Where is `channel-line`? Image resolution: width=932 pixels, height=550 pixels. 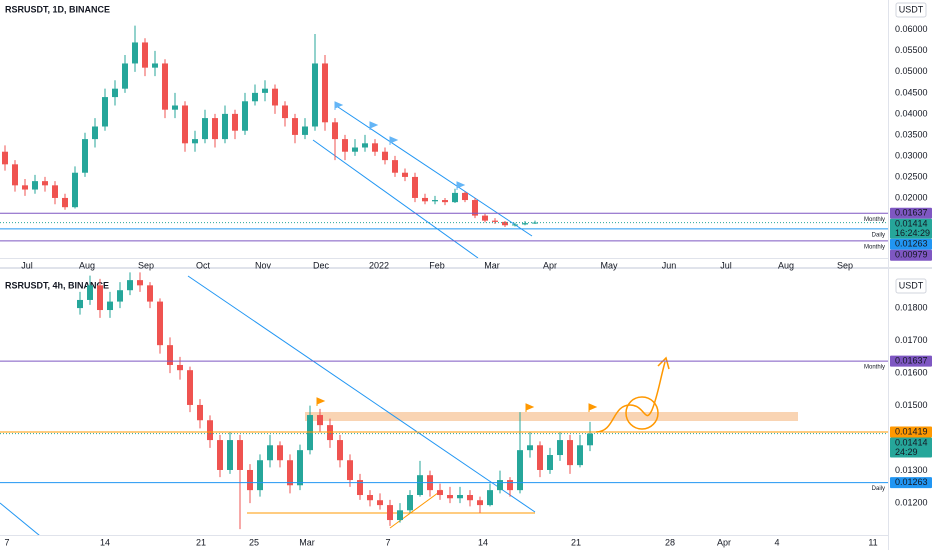 channel-line is located at coordinates (395, 198).